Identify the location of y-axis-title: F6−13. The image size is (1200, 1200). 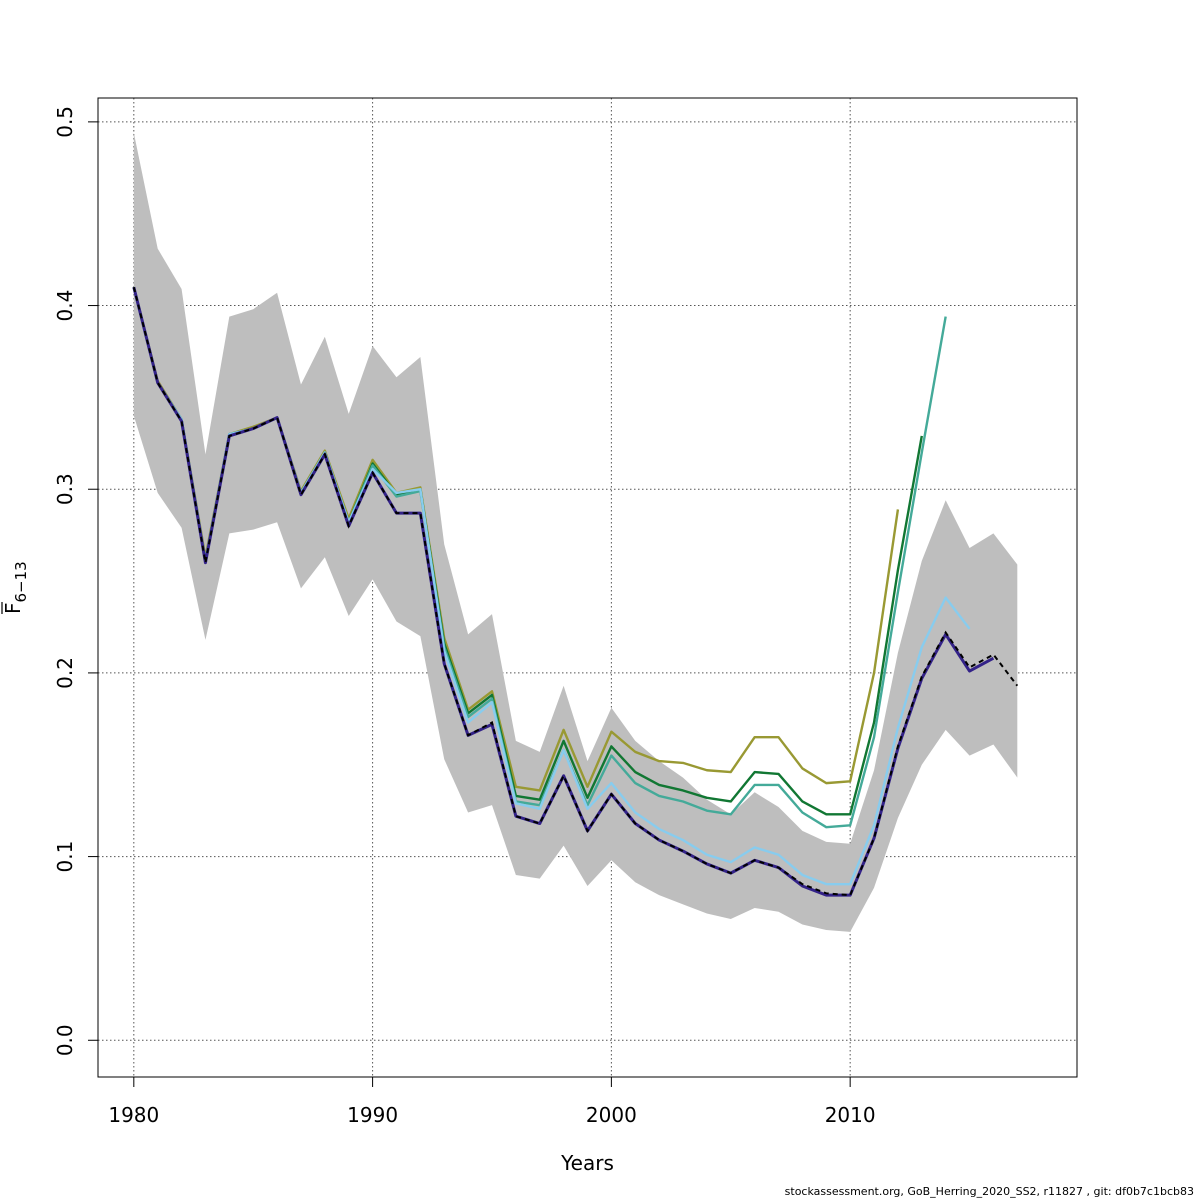
(15, 587).